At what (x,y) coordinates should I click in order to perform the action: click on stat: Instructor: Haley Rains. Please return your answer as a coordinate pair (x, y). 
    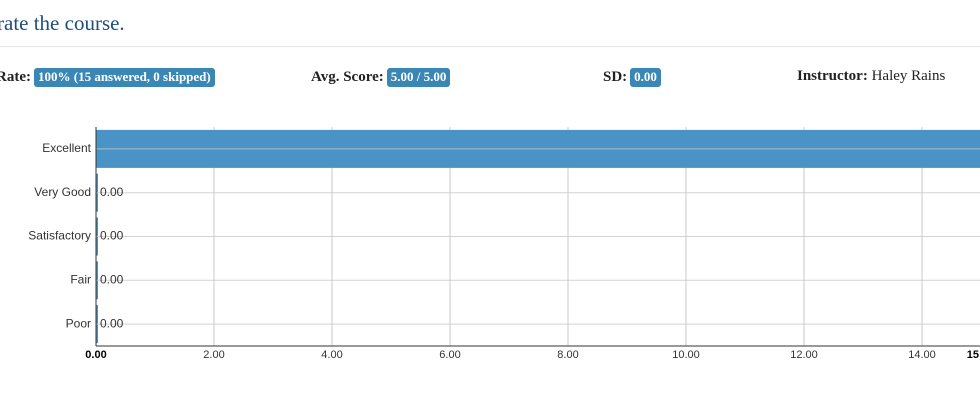
    Looking at the image, I should click on (871, 76).